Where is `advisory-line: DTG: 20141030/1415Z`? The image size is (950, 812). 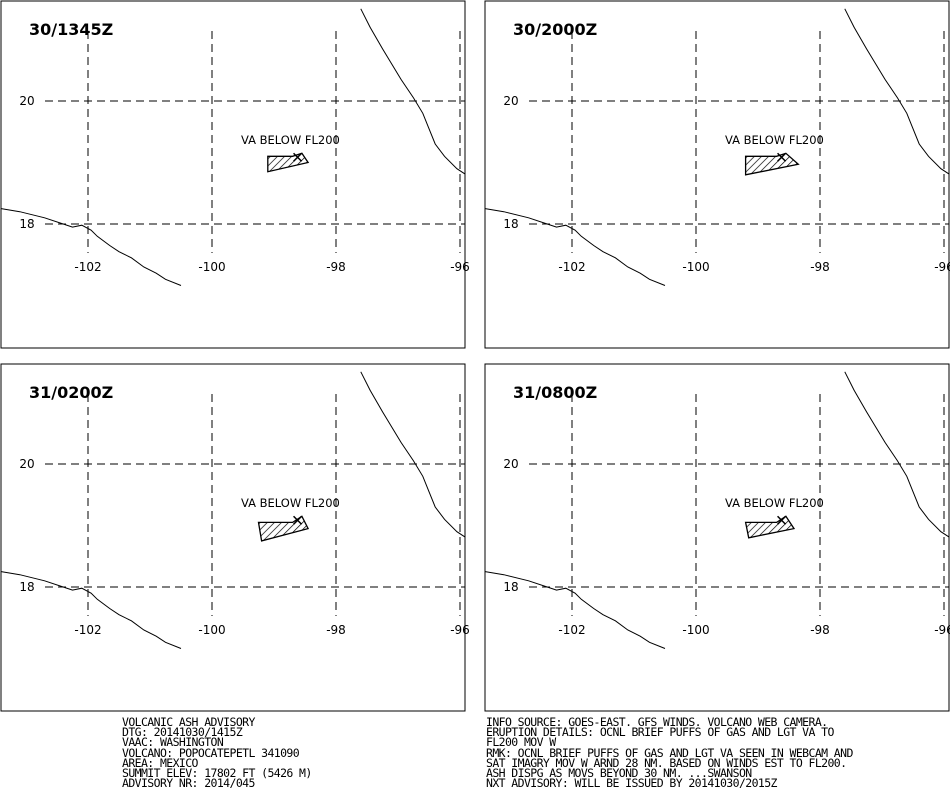
advisory-line: DTG: 20141030/1415Z is located at coordinates (182, 732).